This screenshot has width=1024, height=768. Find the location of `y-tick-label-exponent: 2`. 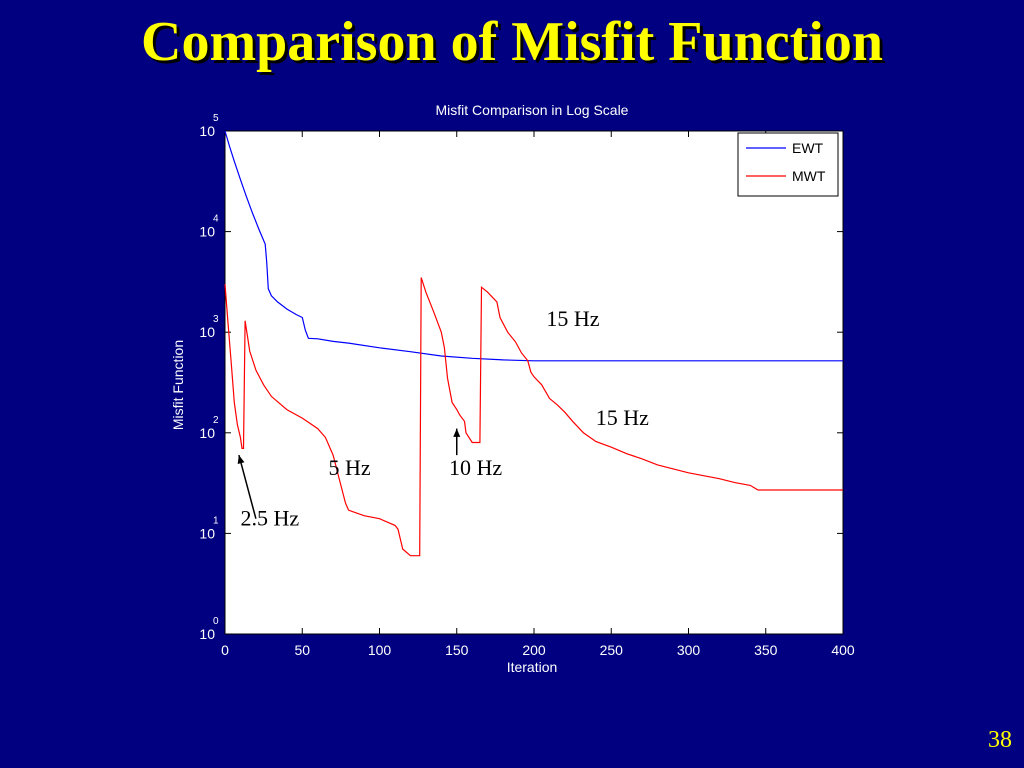

y-tick-label-exponent: 2 is located at coordinates (216, 420).